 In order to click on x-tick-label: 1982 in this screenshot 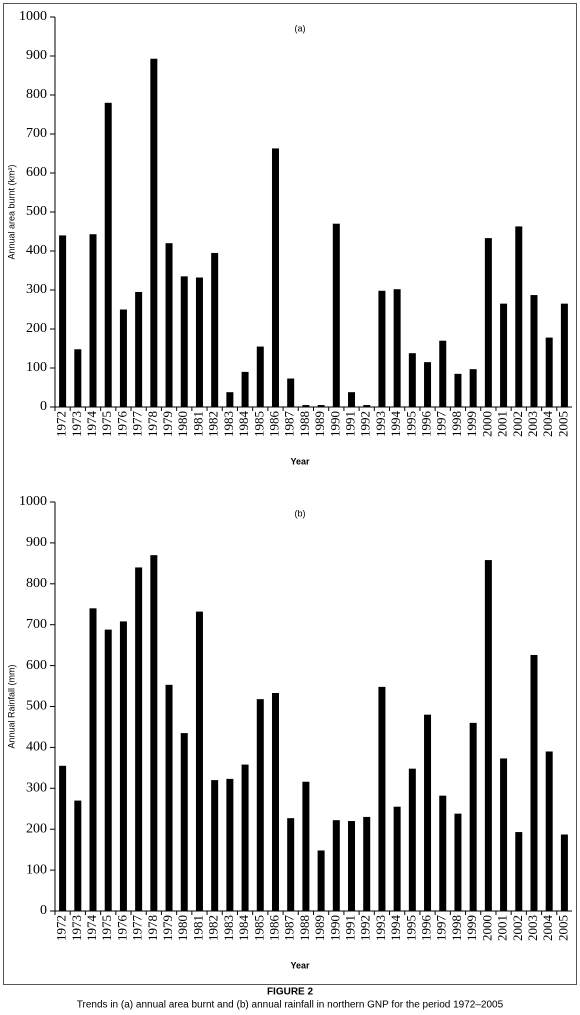, I will do `click(213, 424)`.